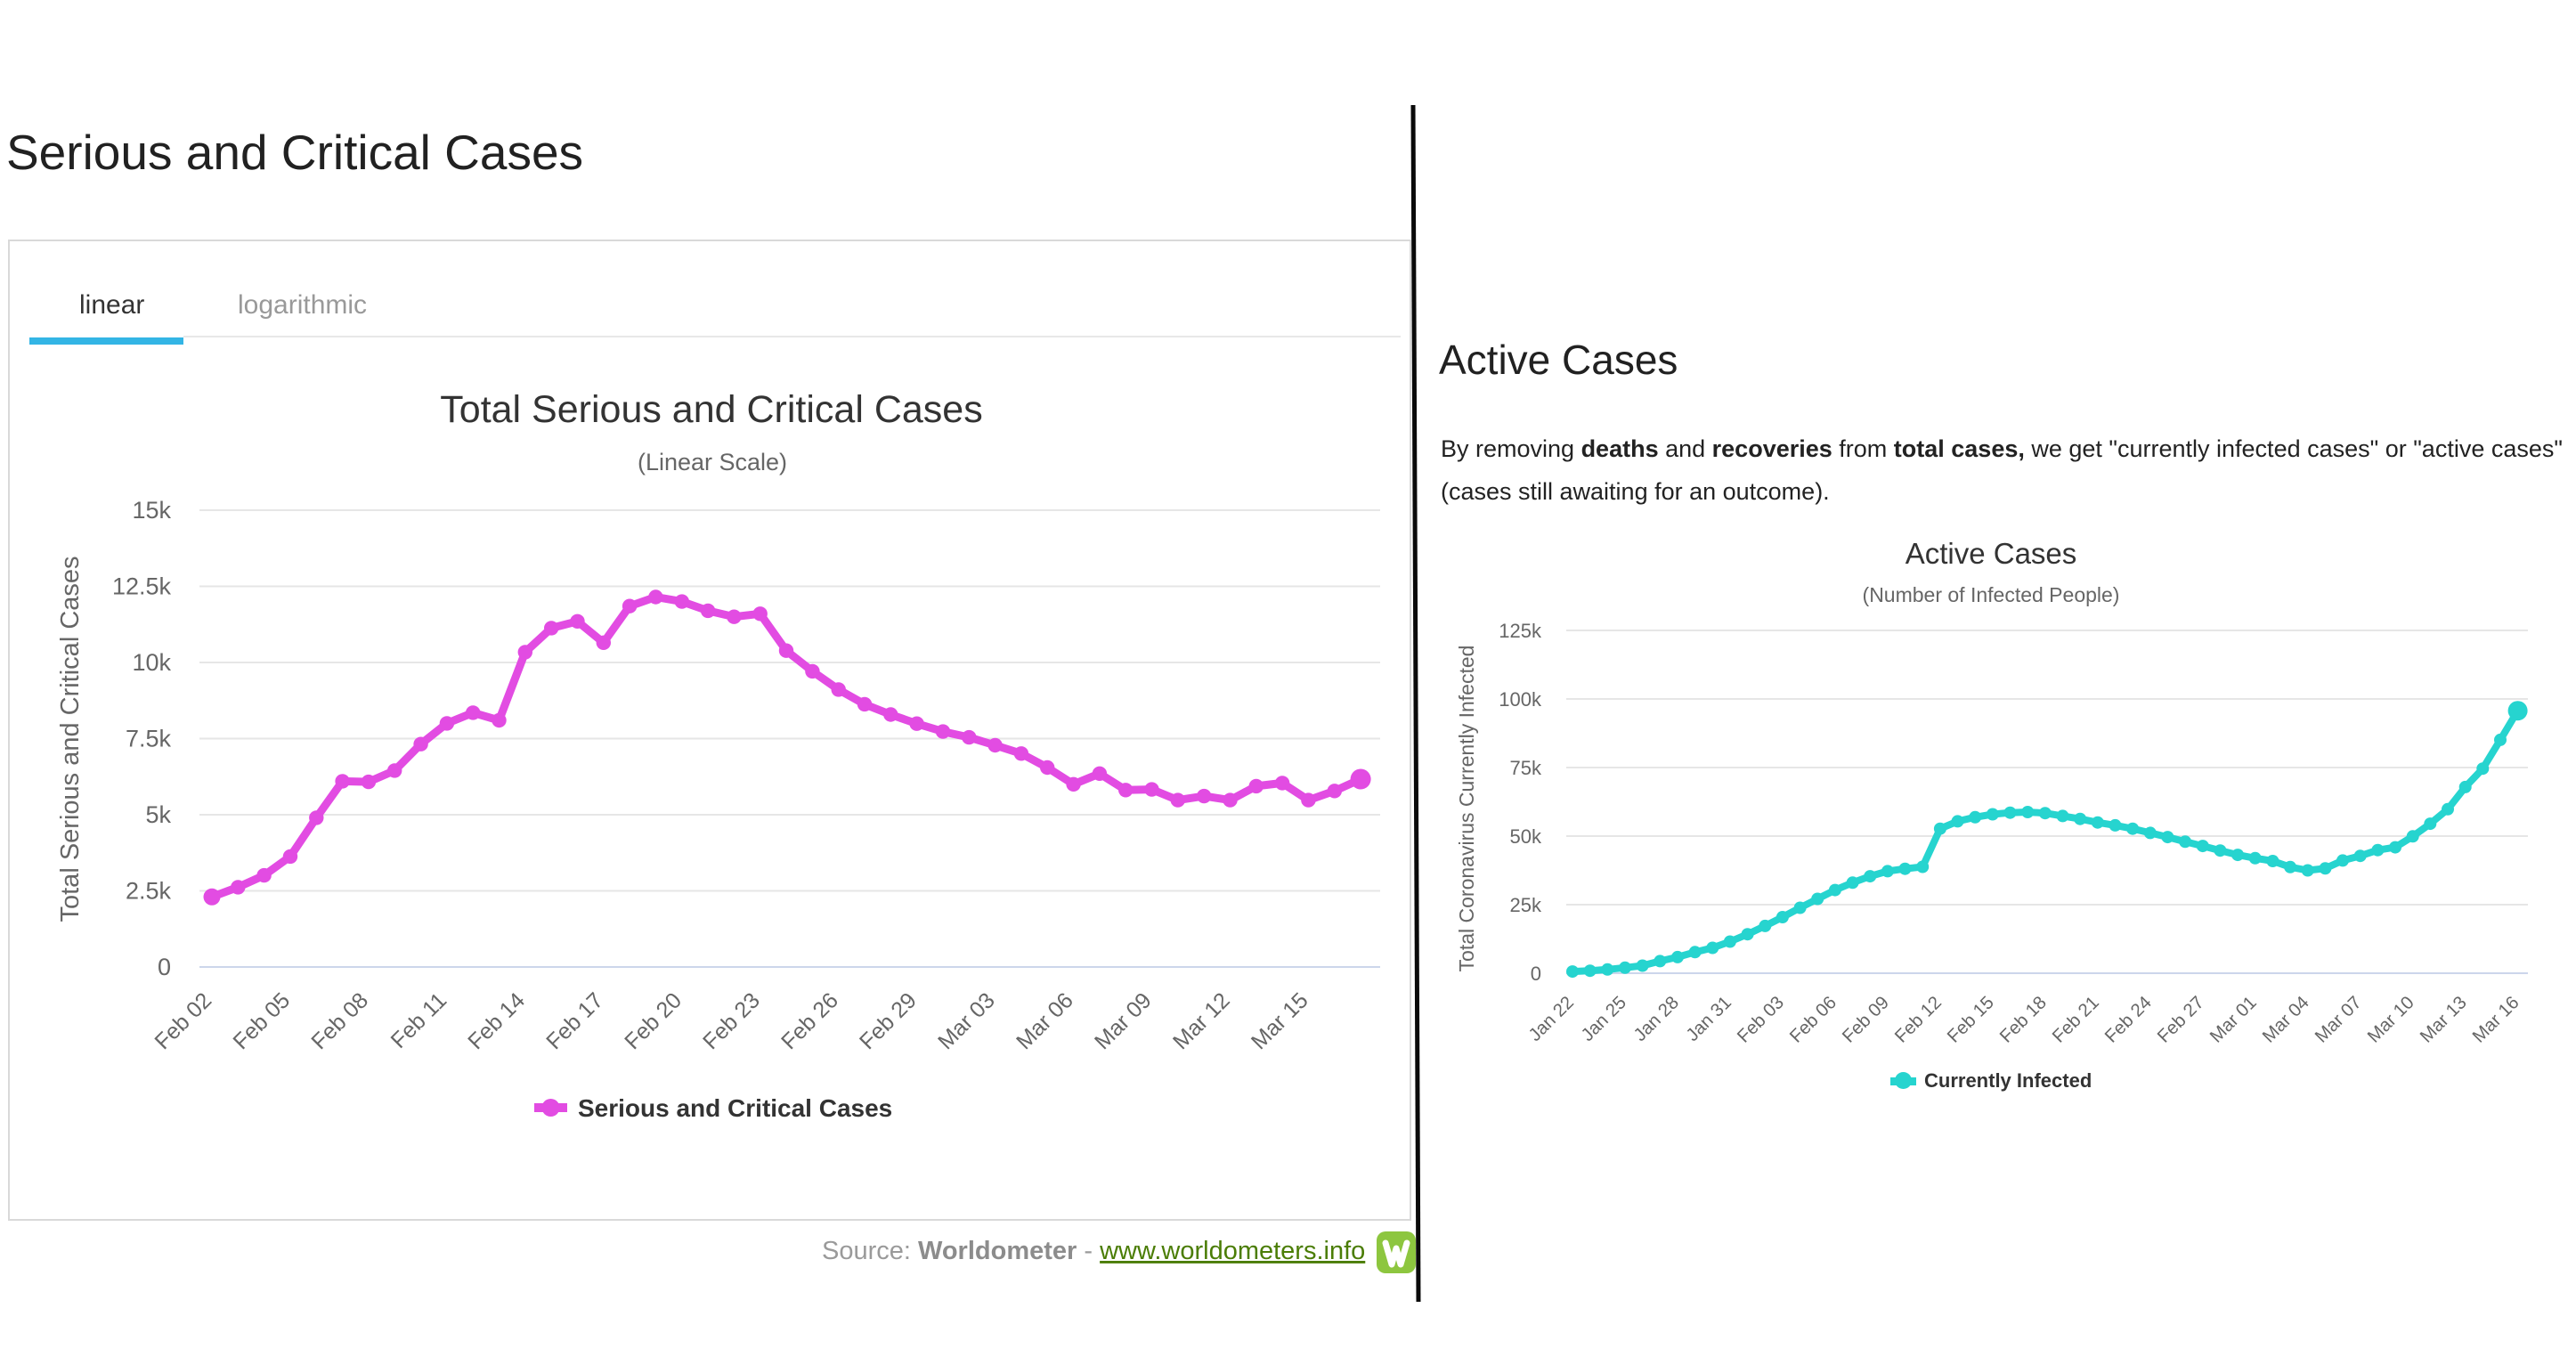  What do you see at coordinates (2495, 1019) in the screenshot?
I see `svg-text: Mar 16` at bounding box center [2495, 1019].